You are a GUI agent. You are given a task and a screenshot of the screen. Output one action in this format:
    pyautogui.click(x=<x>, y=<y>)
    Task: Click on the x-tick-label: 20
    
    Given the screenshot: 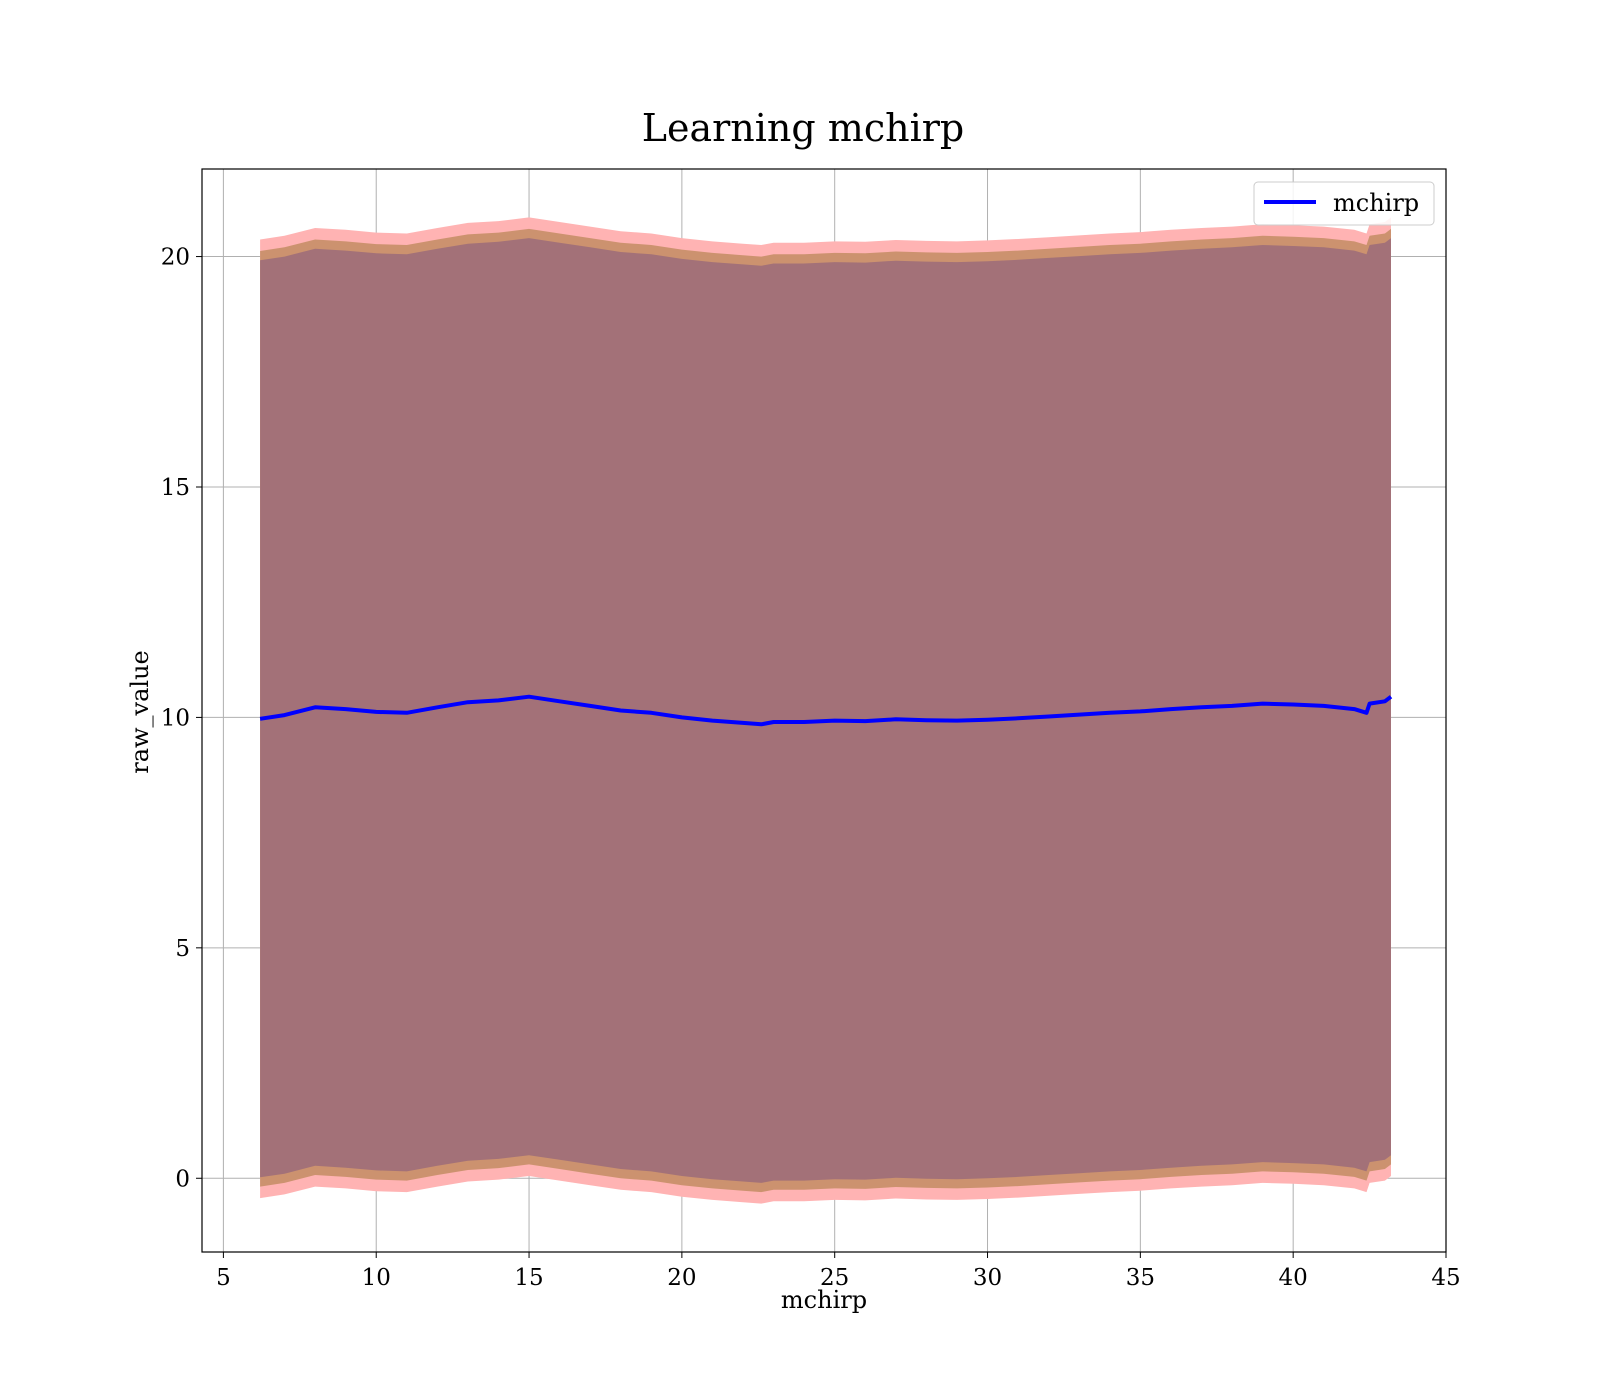 What is the action you would take?
    pyautogui.click(x=681, y=1278)
    